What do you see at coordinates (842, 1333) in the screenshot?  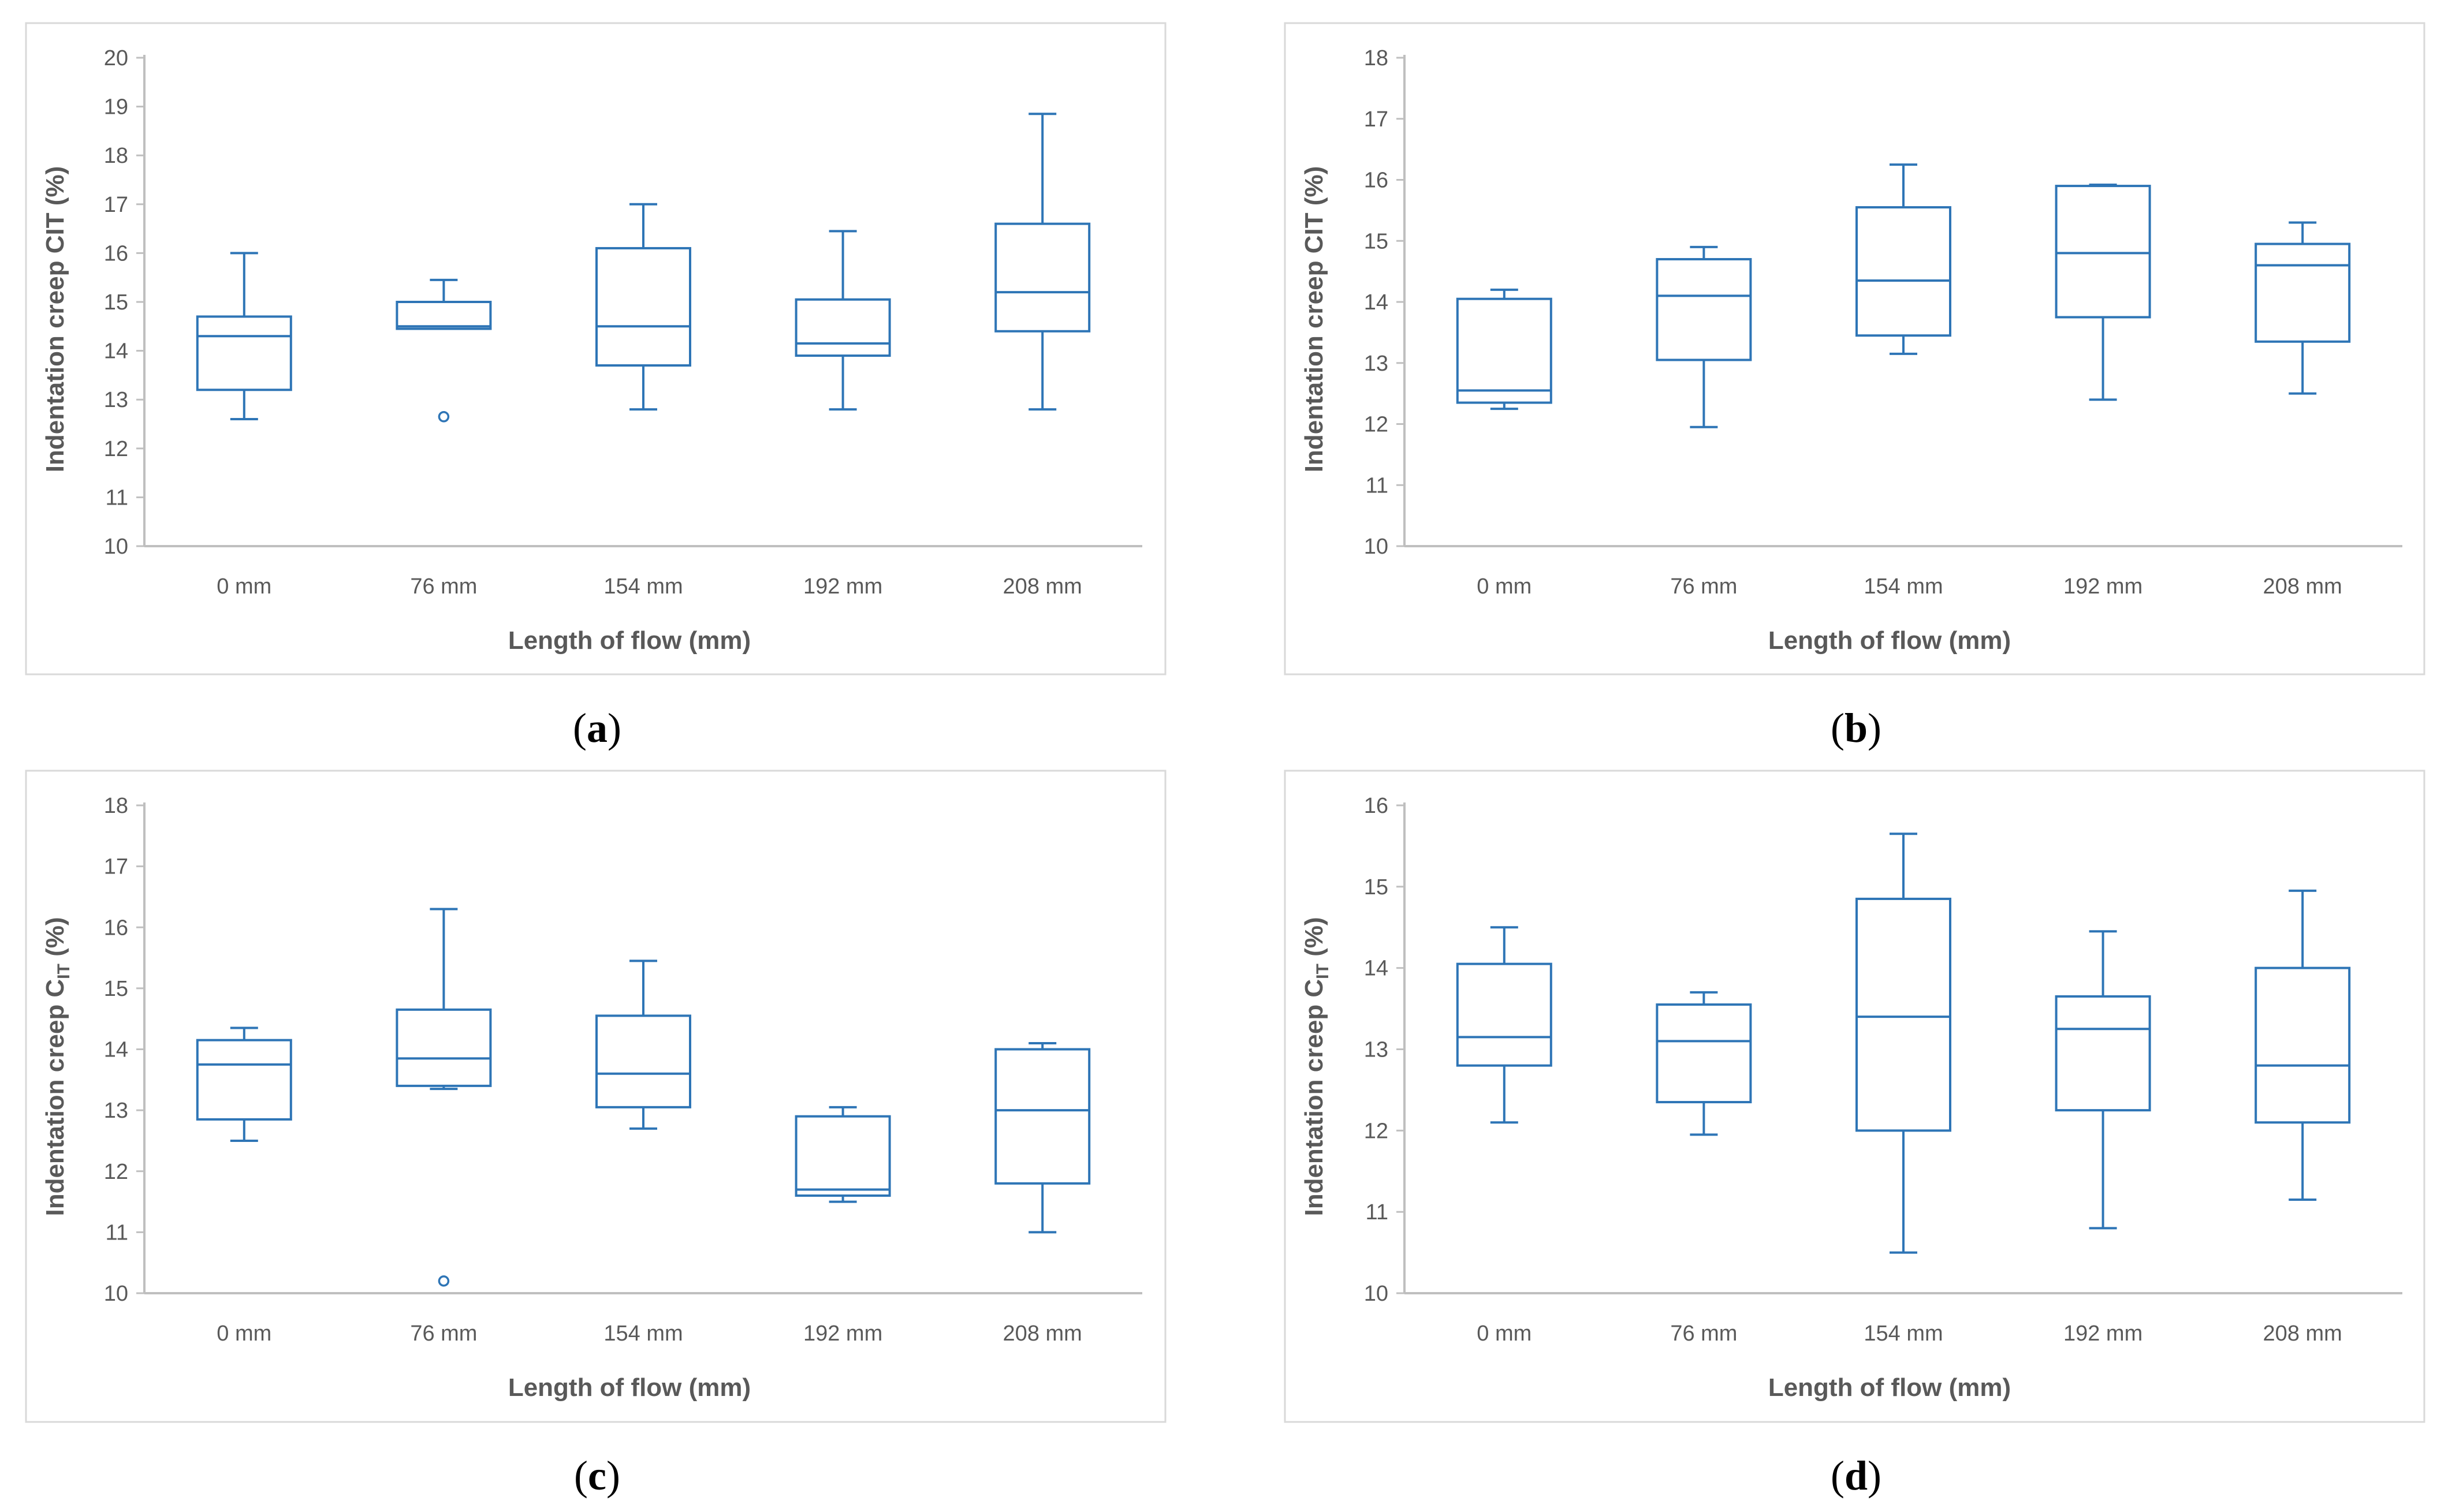 I see `x-tick-label: 192 mm` at bounding box center [842, 1333].